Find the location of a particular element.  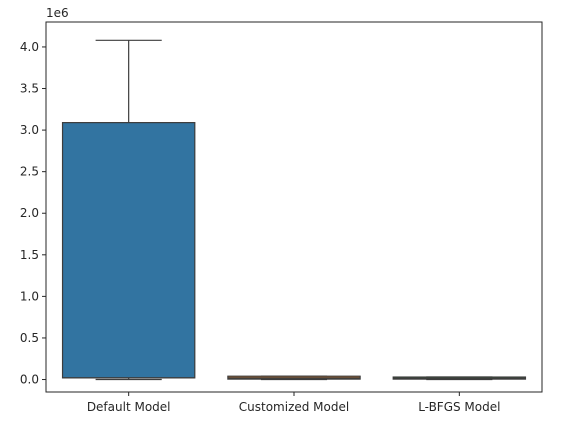

y-tick-label: 0.0 is located at coordinates (29, 380).